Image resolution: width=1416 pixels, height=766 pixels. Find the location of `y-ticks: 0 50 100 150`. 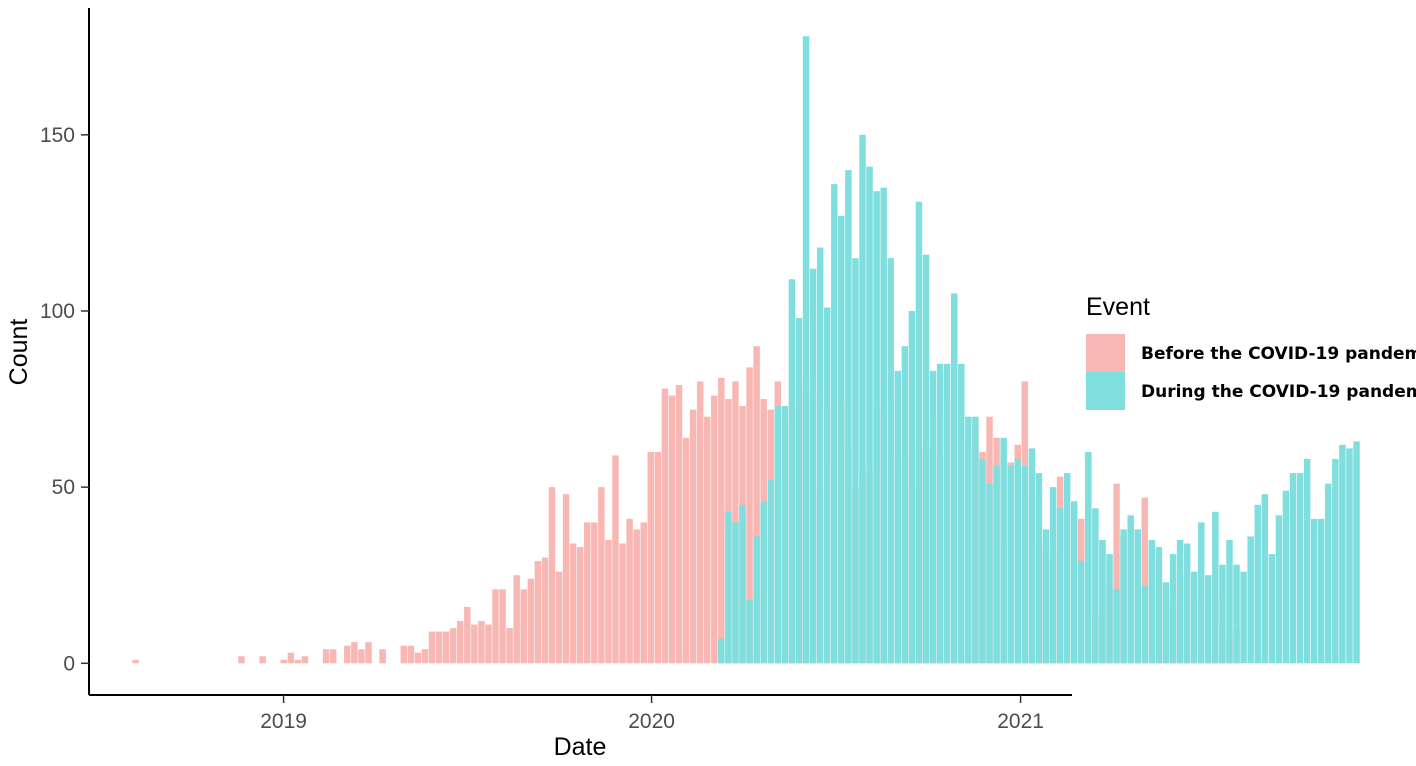

y-ticks: 0 50 100 150 is located at coordinates (64, 399).